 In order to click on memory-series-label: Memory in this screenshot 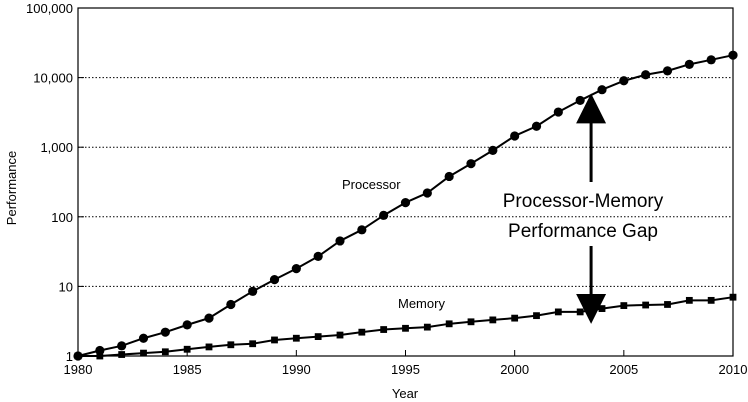, I will do `click(421, 303)`.